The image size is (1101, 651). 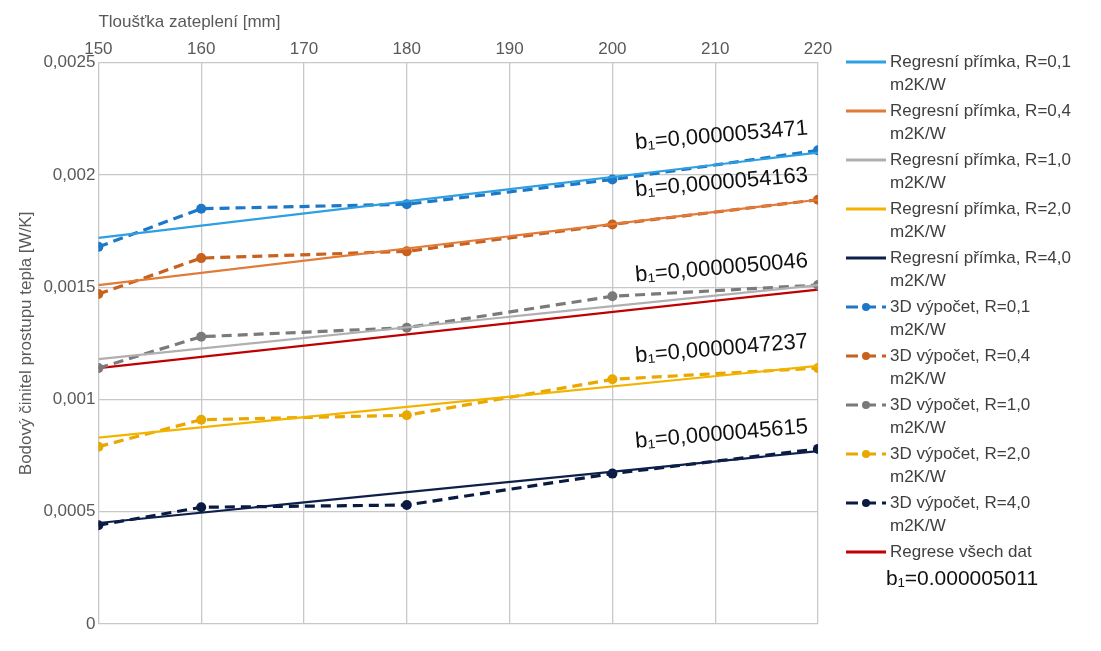 I want to click on x-tick-label: 200, so click(x=612, y=49).